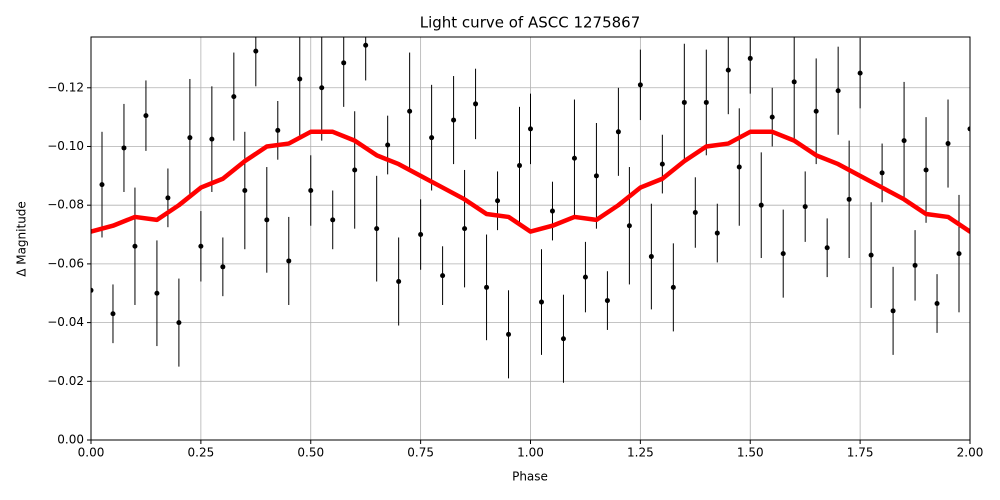 The image size is (1000, 500). I want to click on x-tick-label: 1.75, so click(860, 453).